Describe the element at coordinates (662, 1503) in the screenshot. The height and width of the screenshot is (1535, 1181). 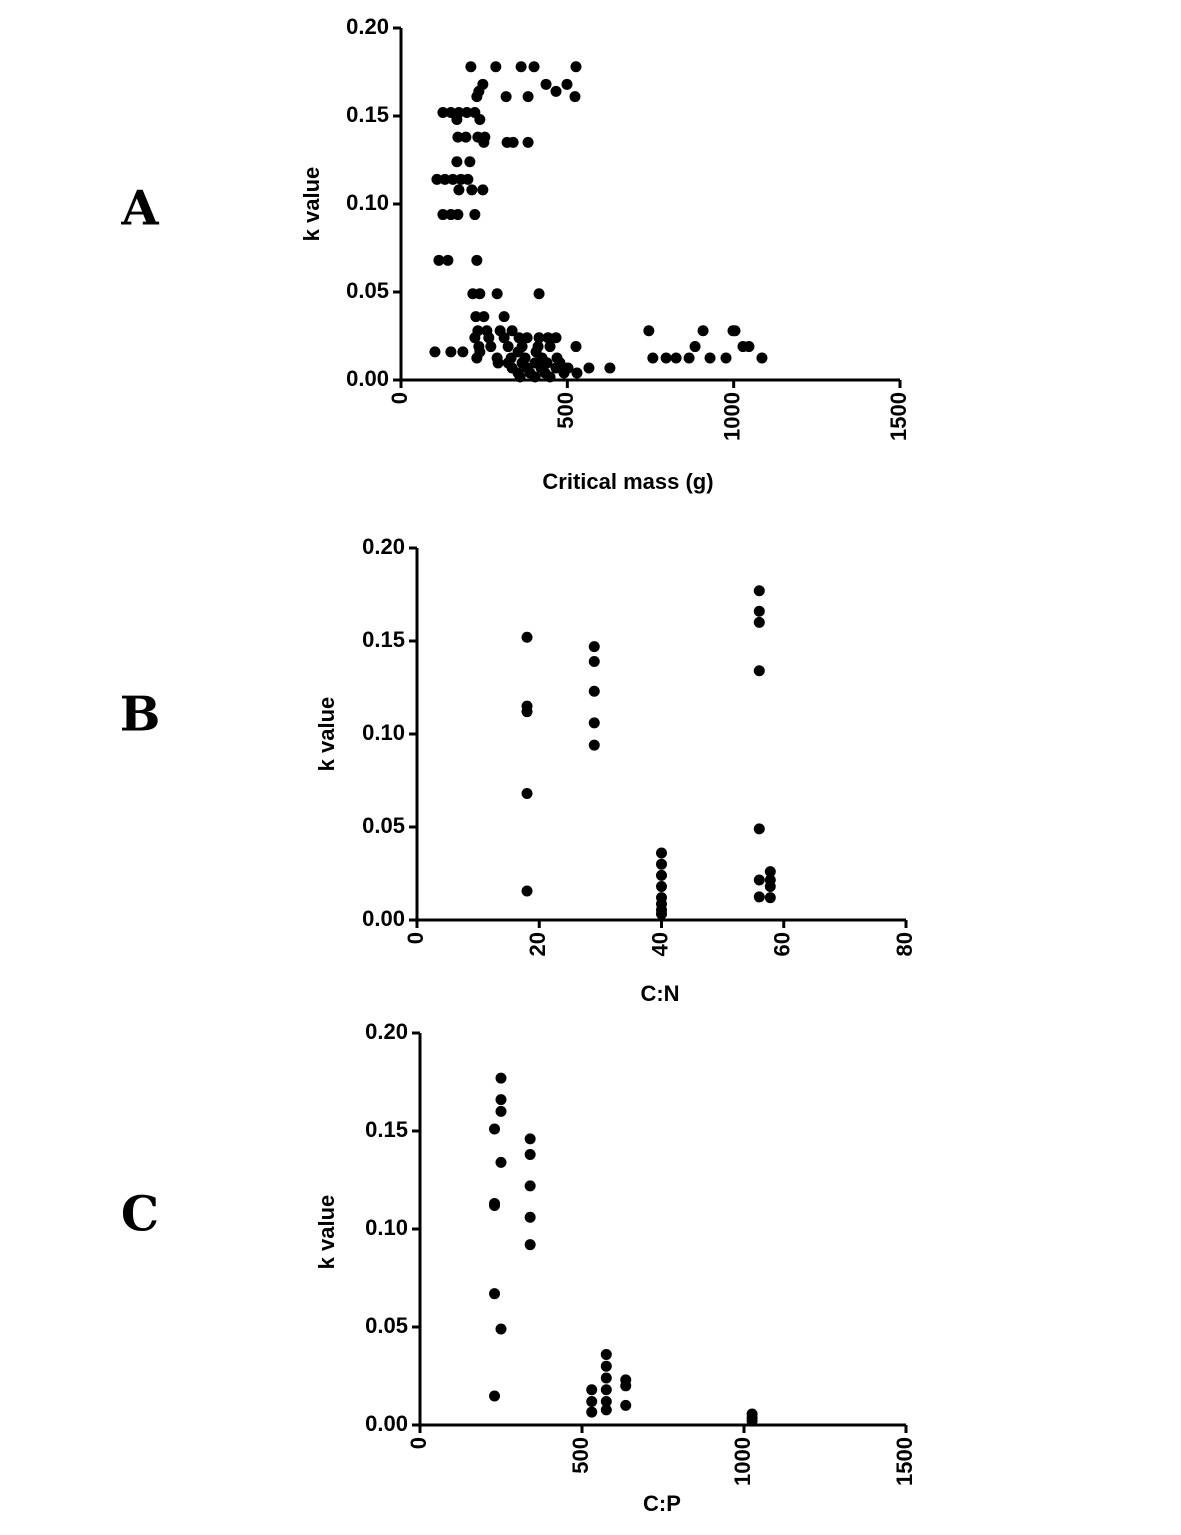
I see `x-axis-title: C:P` at that location.